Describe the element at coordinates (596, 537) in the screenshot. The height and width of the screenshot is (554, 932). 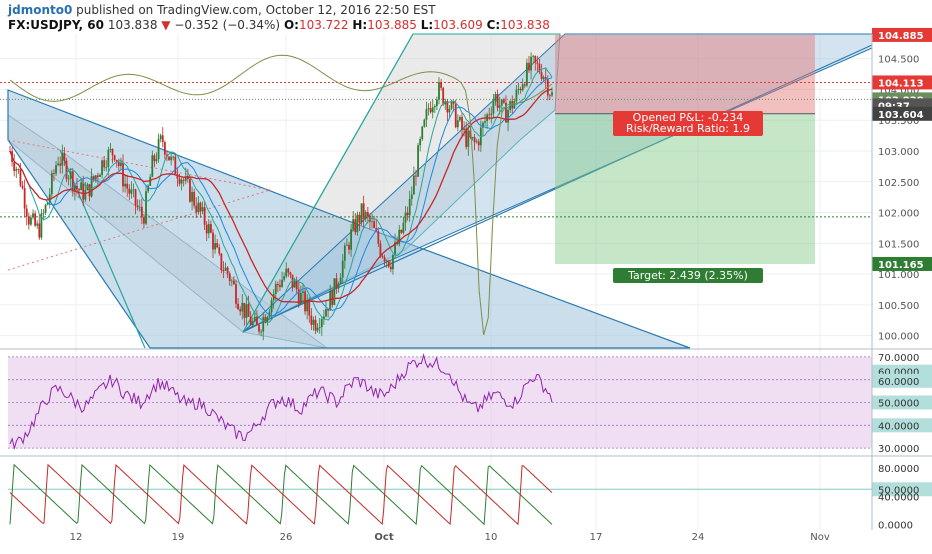
I see `x-tick-label: 17` at that location.